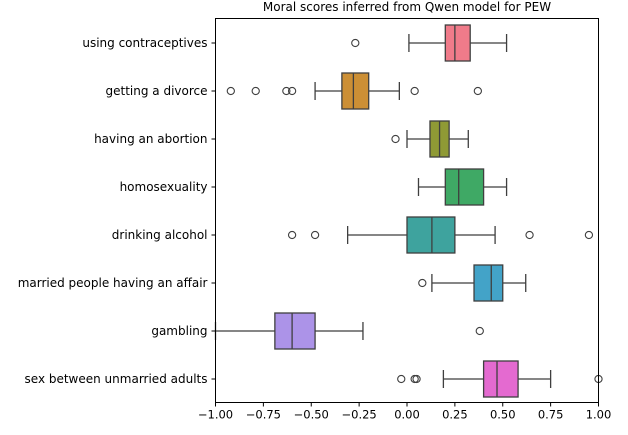 This screenshot has height=435, width=628. What do you see at coordinates (144, 43) in the screenshot?
I see `category-label: using contraceptives` at bounding box center [144, 43].